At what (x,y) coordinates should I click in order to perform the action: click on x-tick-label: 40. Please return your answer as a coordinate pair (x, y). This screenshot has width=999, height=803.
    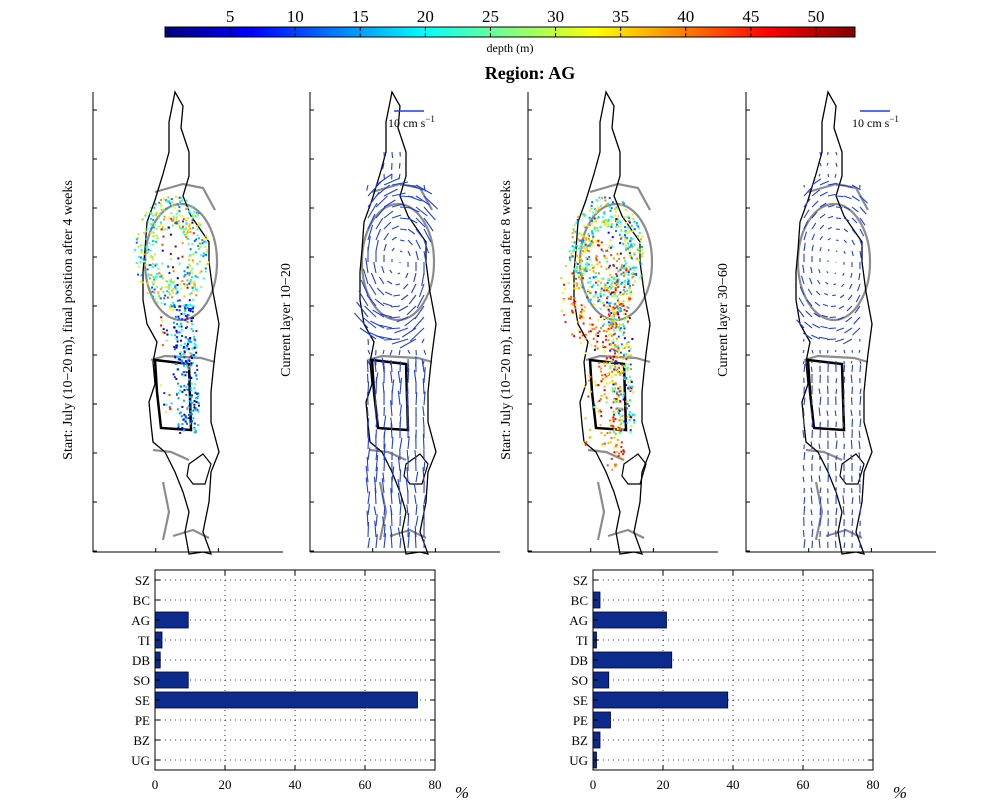
    Looking at the image, I should click on (733, 784).